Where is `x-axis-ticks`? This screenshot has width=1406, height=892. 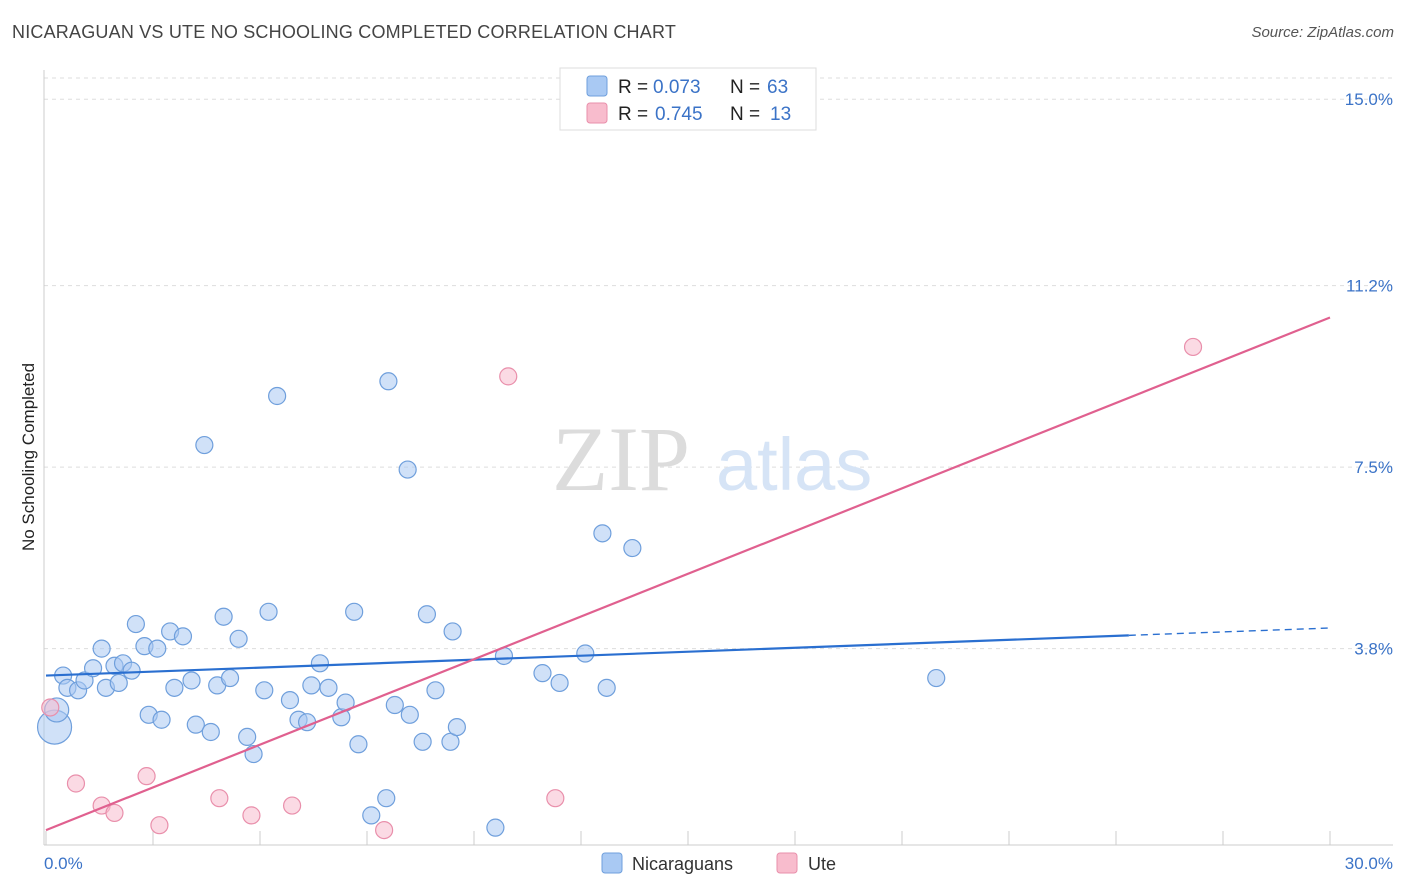 x-axis-ticks is located at coordinates (688, 838).